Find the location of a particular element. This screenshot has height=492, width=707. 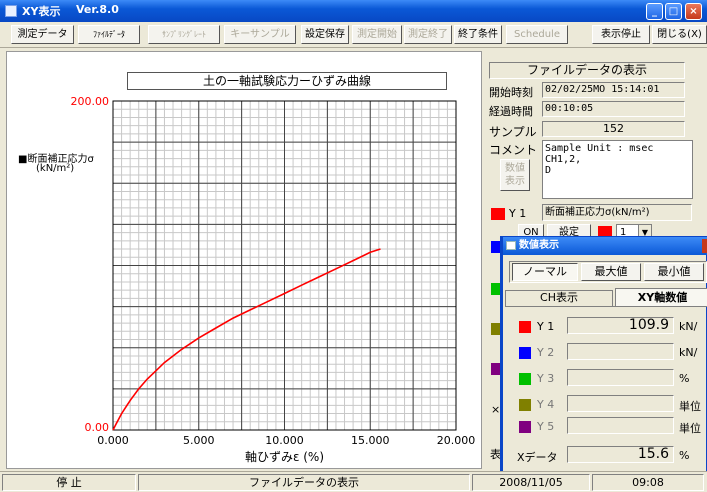

chart-title: 土の一軸試験応力ーひずみ曲線 is located at coordinates (287, 81).